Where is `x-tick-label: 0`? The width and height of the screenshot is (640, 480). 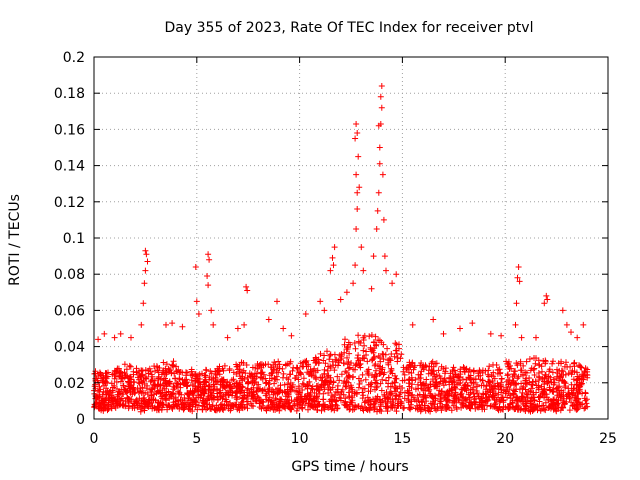 x-tick-label: 0 is located at coordinates (94, 439).